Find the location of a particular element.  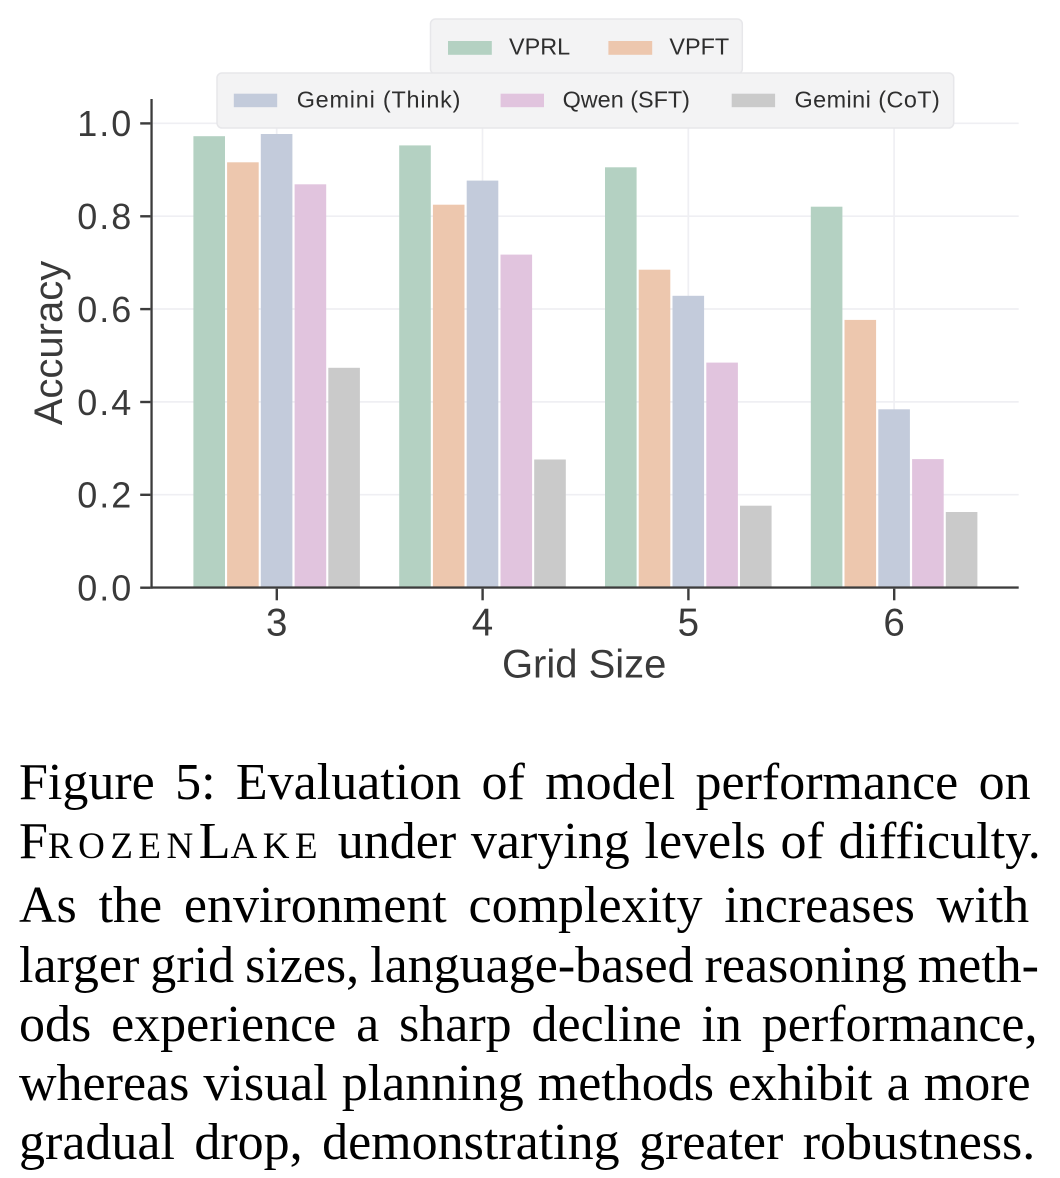

svg-text: 0.6 is located at coordinates (105, 309).